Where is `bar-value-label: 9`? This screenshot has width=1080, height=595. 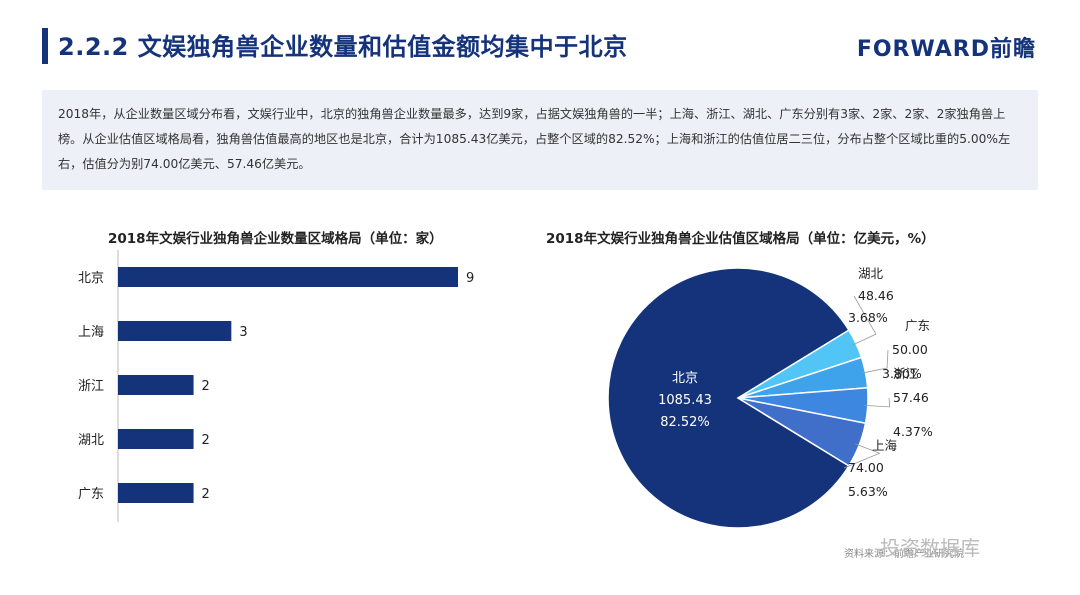 bar-value-label: 9 is located at coordinates (470, 278).